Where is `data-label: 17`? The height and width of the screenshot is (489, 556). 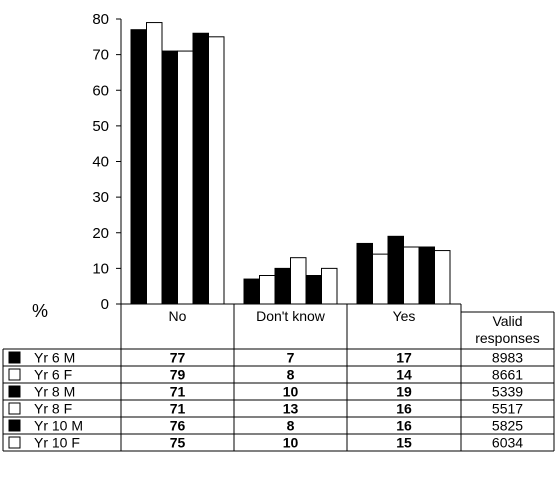 data-label: 17 is located at coordinates (404, 358).